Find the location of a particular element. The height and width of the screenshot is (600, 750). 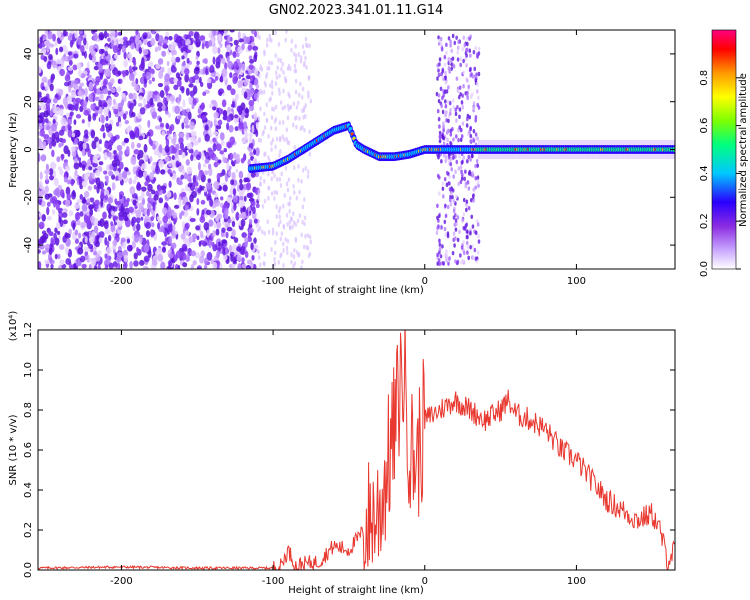

x-tick-label: -100 is located at coordinates (273, 281).